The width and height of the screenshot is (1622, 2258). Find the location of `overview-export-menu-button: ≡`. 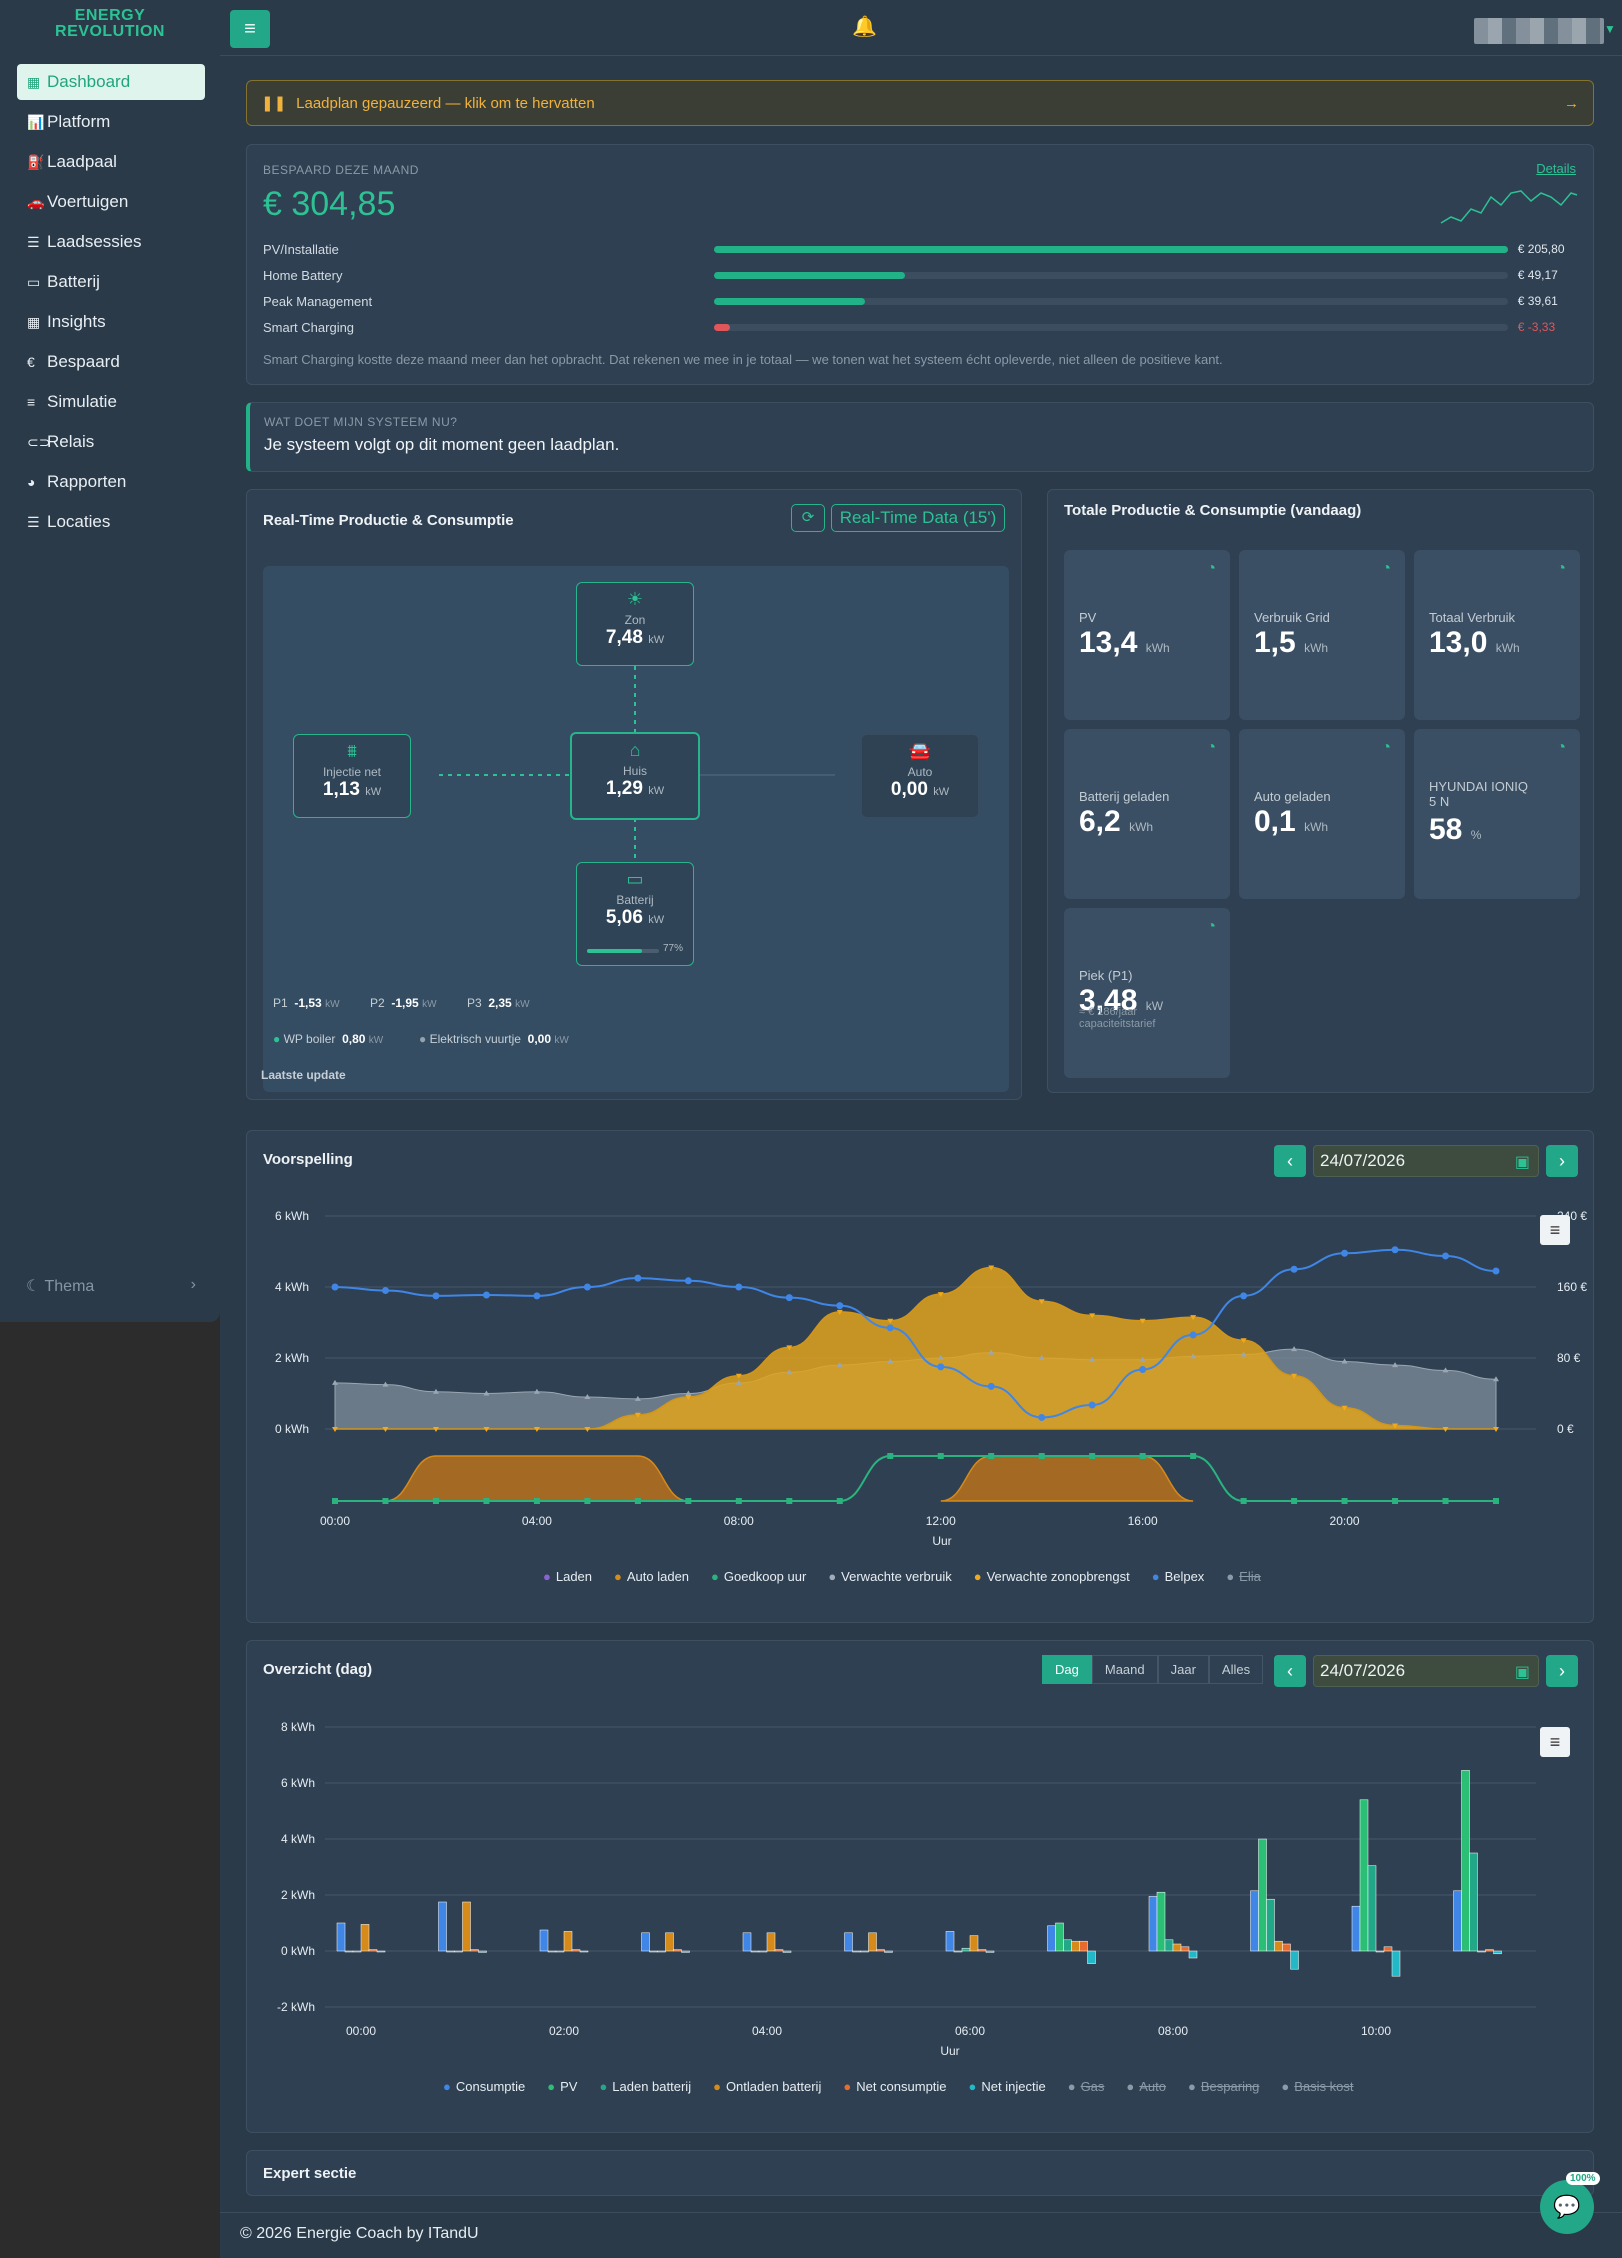

overview-export-menu-button: ≡ is located at coordinates (1555, 1742).